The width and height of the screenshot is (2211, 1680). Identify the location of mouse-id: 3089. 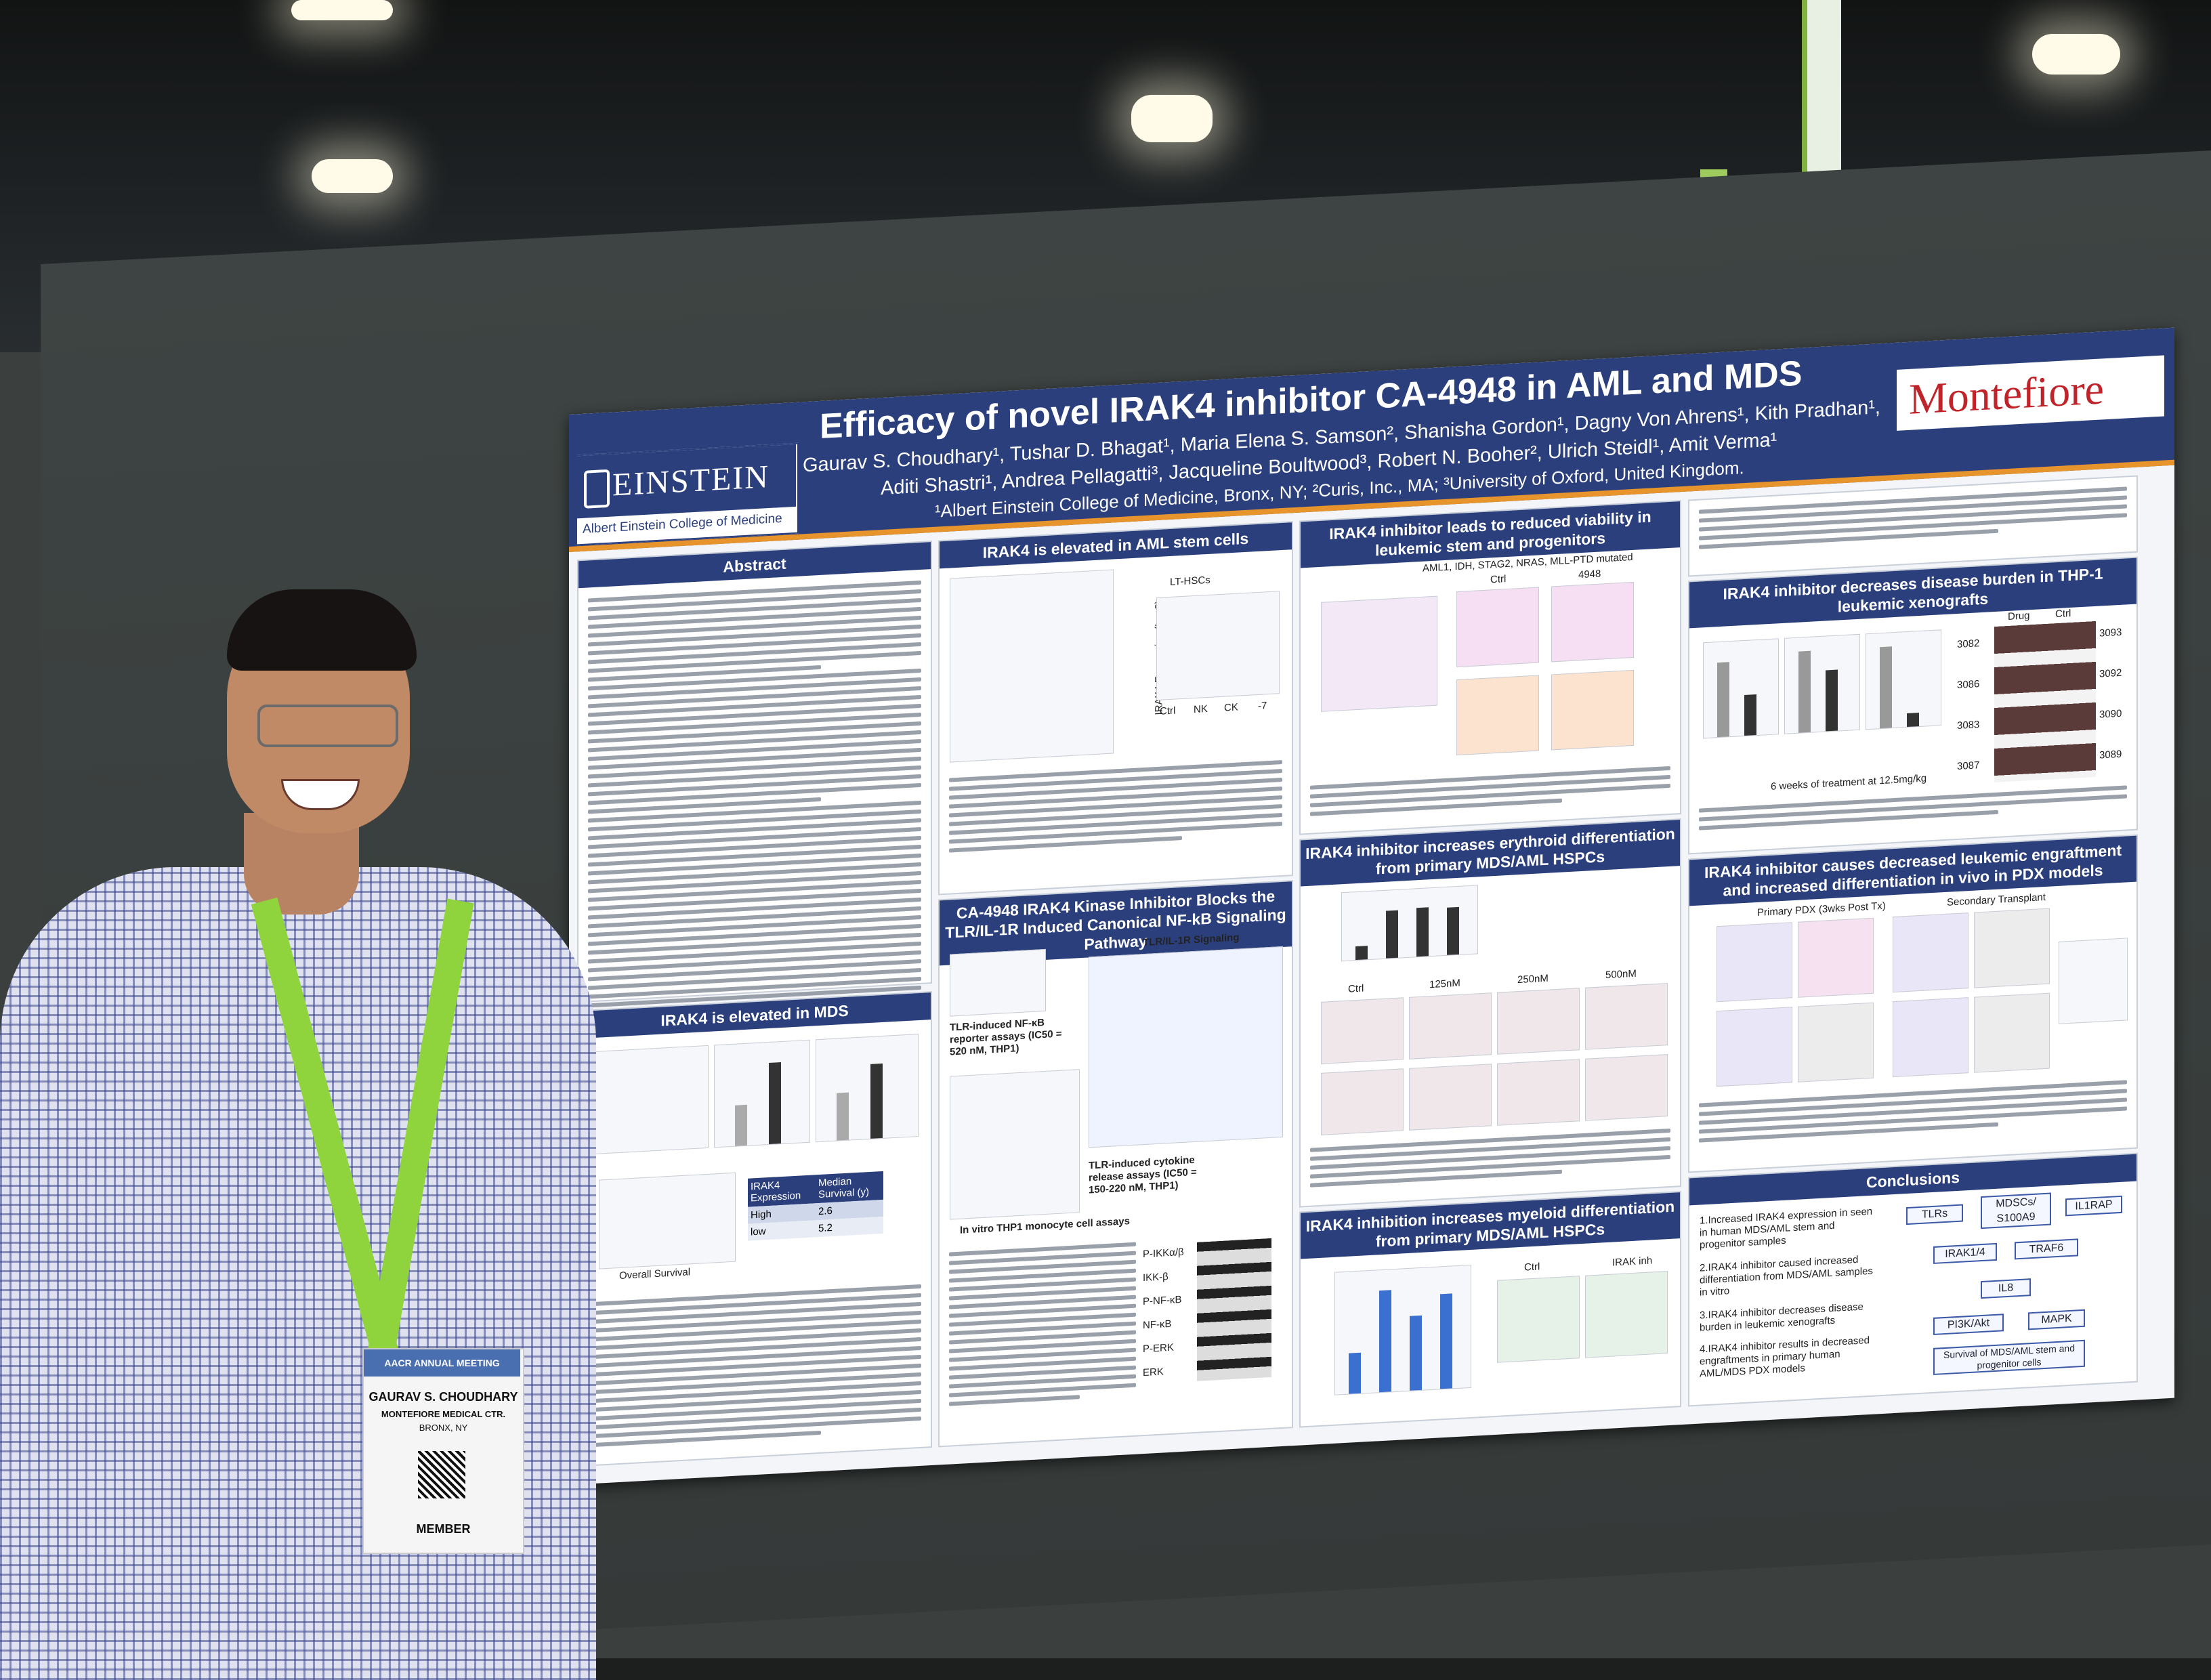
(2110, 755).